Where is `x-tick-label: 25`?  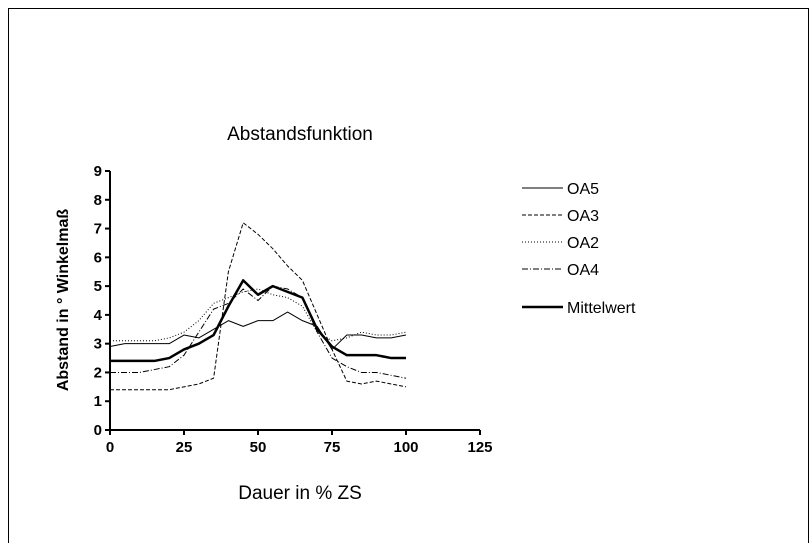
x-tick-label: 25 is located at coordinates (184, 447).